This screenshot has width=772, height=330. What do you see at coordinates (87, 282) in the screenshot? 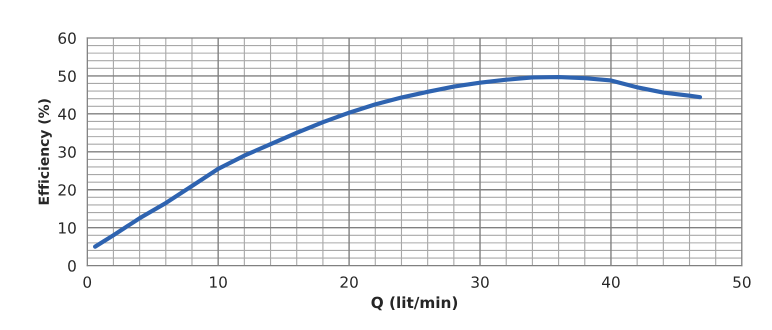
I see `x-tick-label: 0` at bounding box center [87, 282].